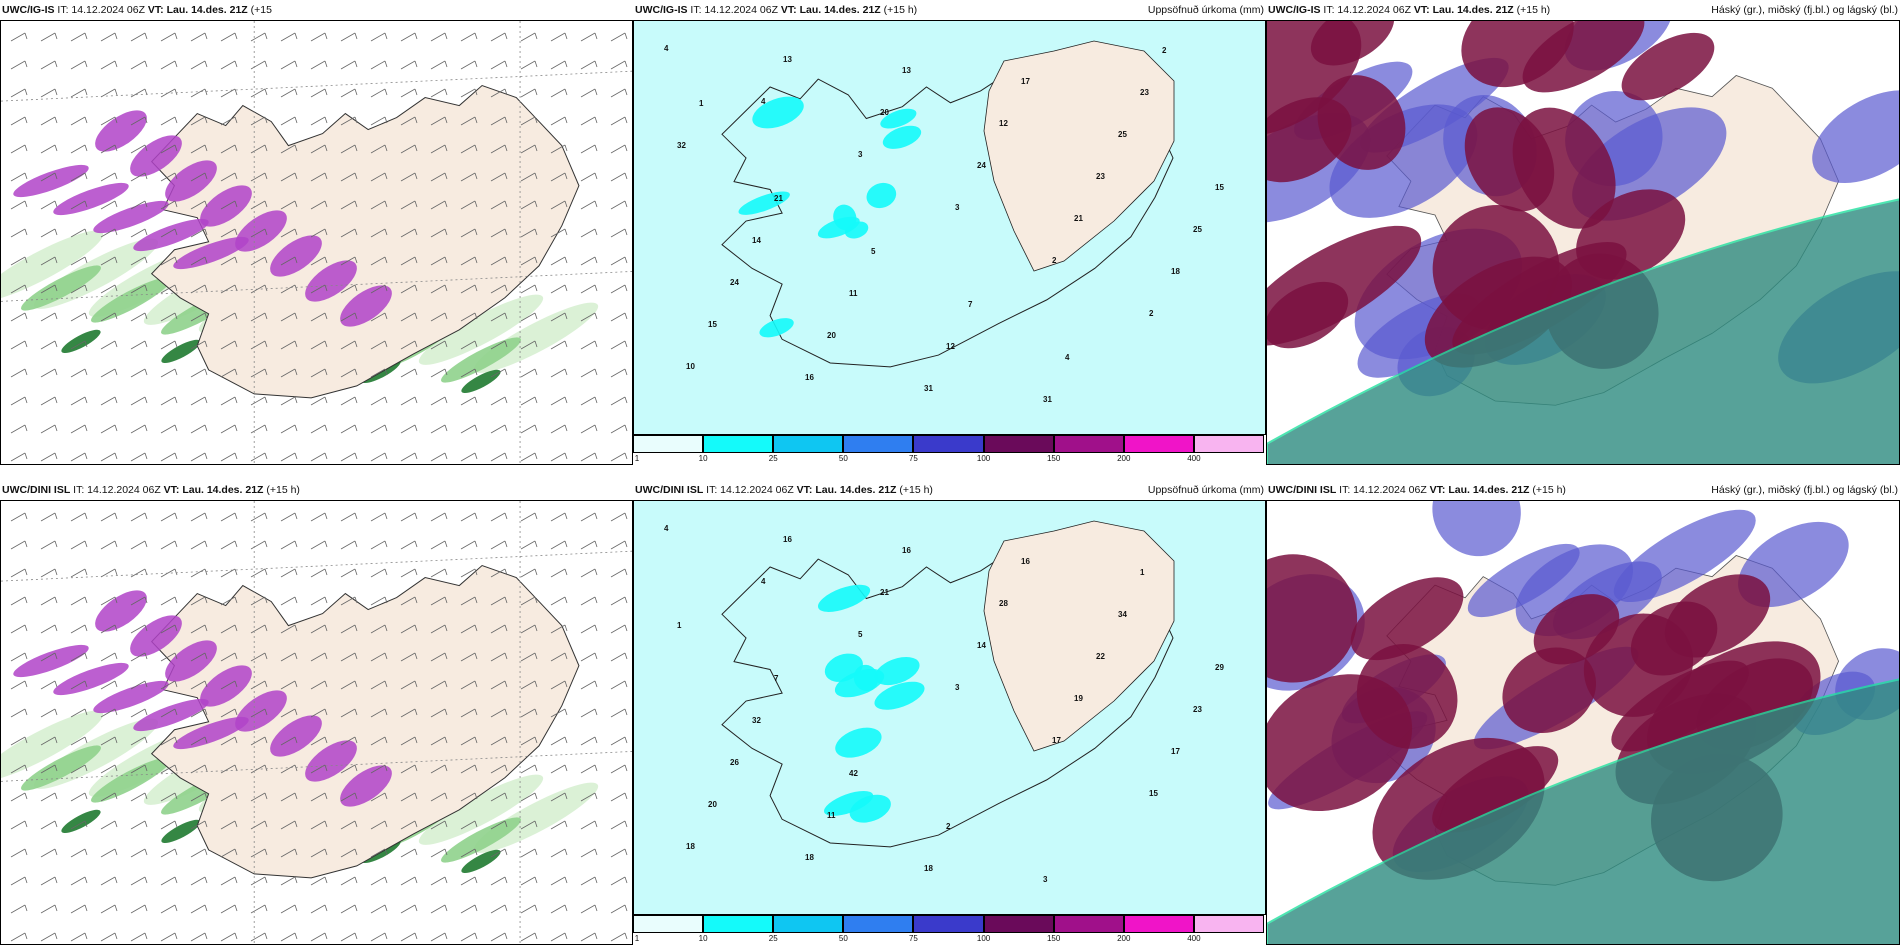 This screenshot has width=1900, height=950. I want to click on precip-value: 17, so click(1175, 751).